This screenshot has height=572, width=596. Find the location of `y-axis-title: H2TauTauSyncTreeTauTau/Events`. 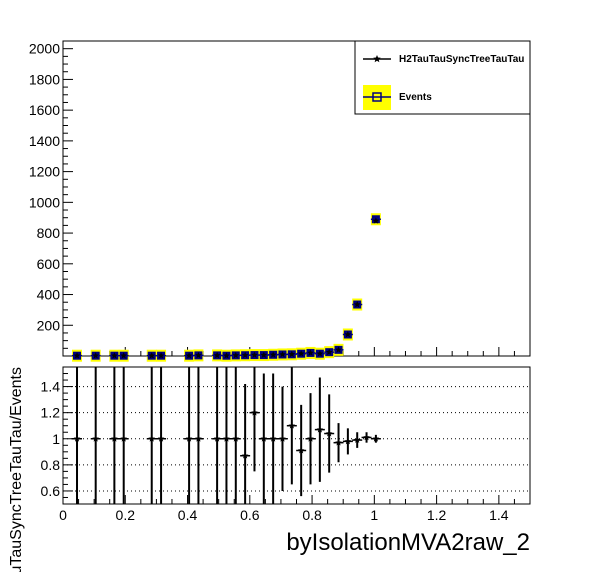

y-axis-title: H2TauTauSyncTreeTauTau/Events is located at coordinates (16, 469).